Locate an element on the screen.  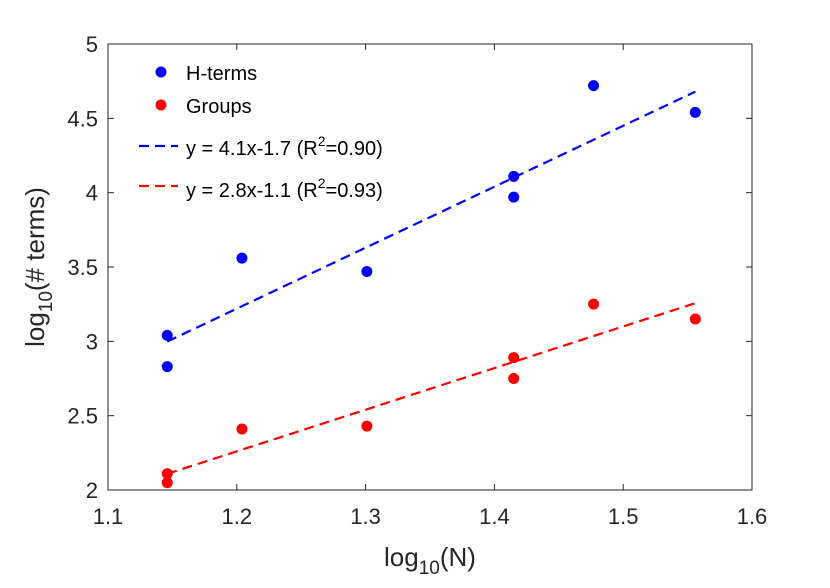
x-tick-label-2: 1.3 is located at coordinates (365, 516).